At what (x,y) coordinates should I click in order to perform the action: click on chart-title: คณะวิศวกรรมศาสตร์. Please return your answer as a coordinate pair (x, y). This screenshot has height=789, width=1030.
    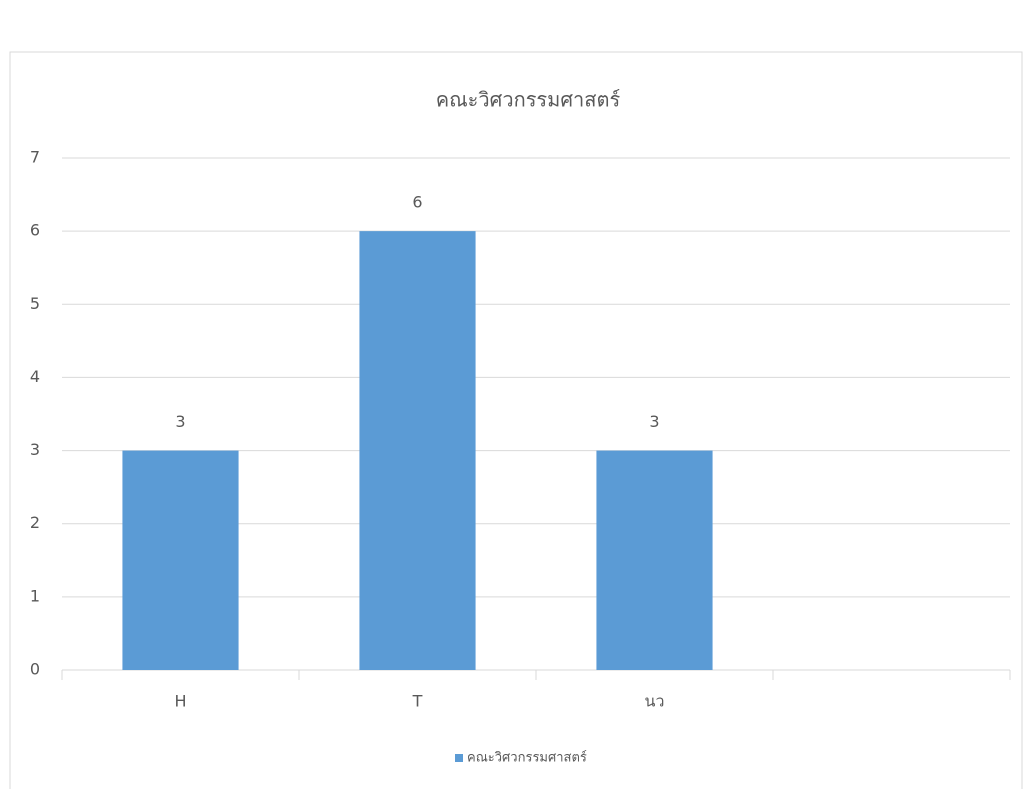
    Looking at the image, I should click on (528, 100).